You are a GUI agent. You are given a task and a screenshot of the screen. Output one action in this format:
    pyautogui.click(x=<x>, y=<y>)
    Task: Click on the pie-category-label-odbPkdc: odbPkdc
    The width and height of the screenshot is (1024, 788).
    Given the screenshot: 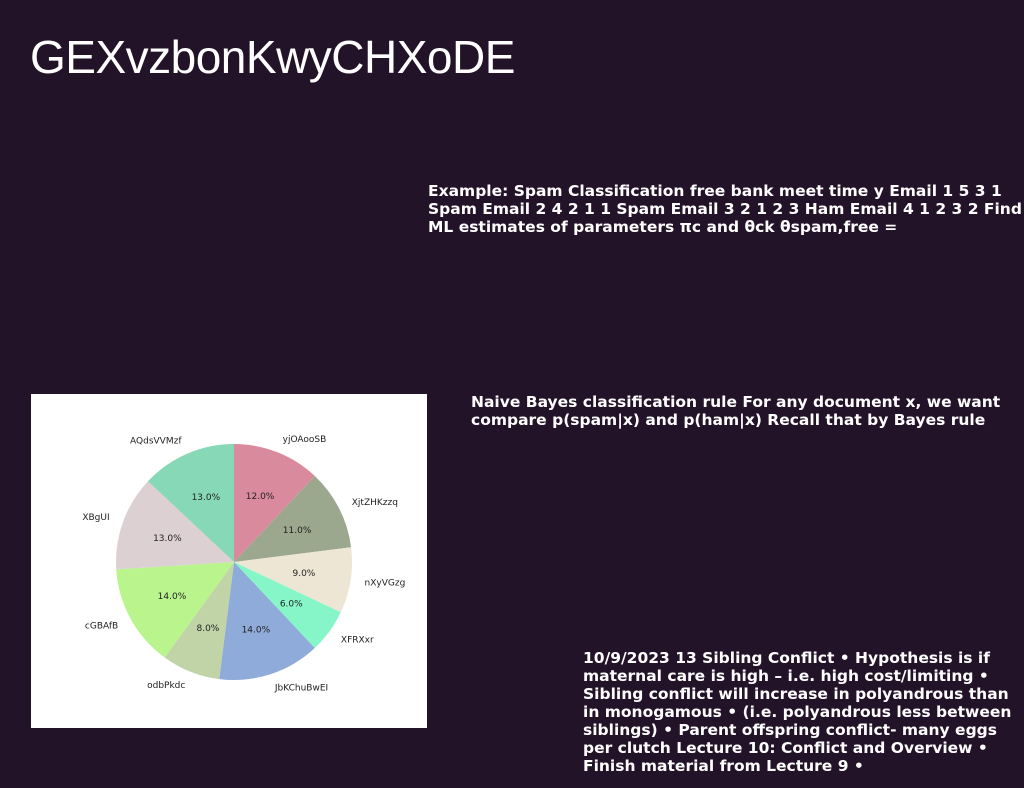 What is the action you would take?
    pyautogui.click(x=166, y=686)
    